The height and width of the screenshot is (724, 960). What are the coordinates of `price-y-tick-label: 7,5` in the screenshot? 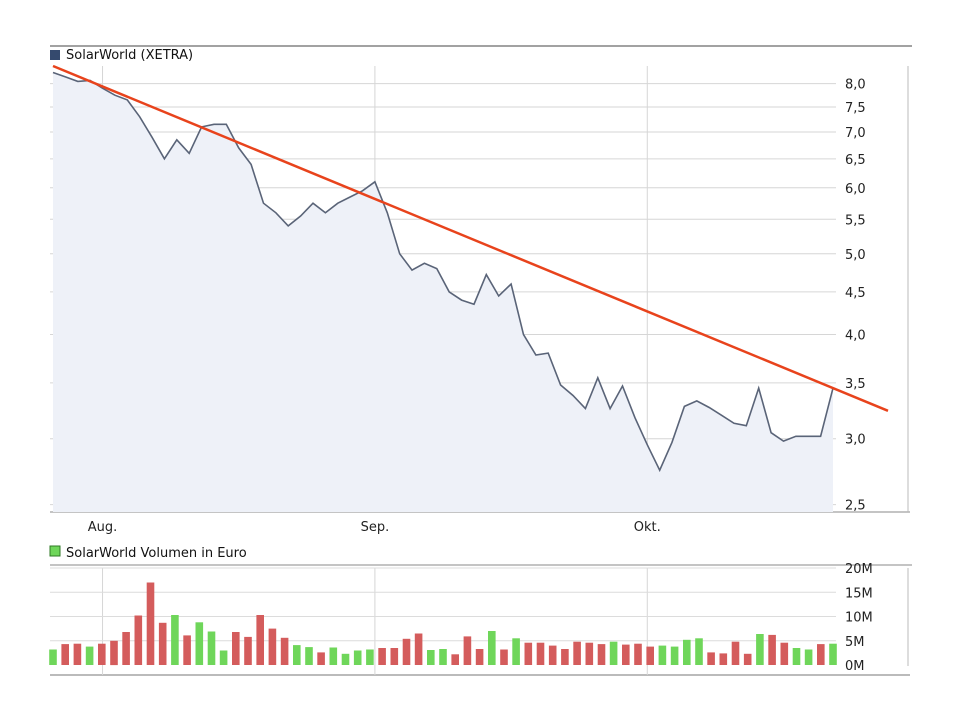 It's located at (855, 108).